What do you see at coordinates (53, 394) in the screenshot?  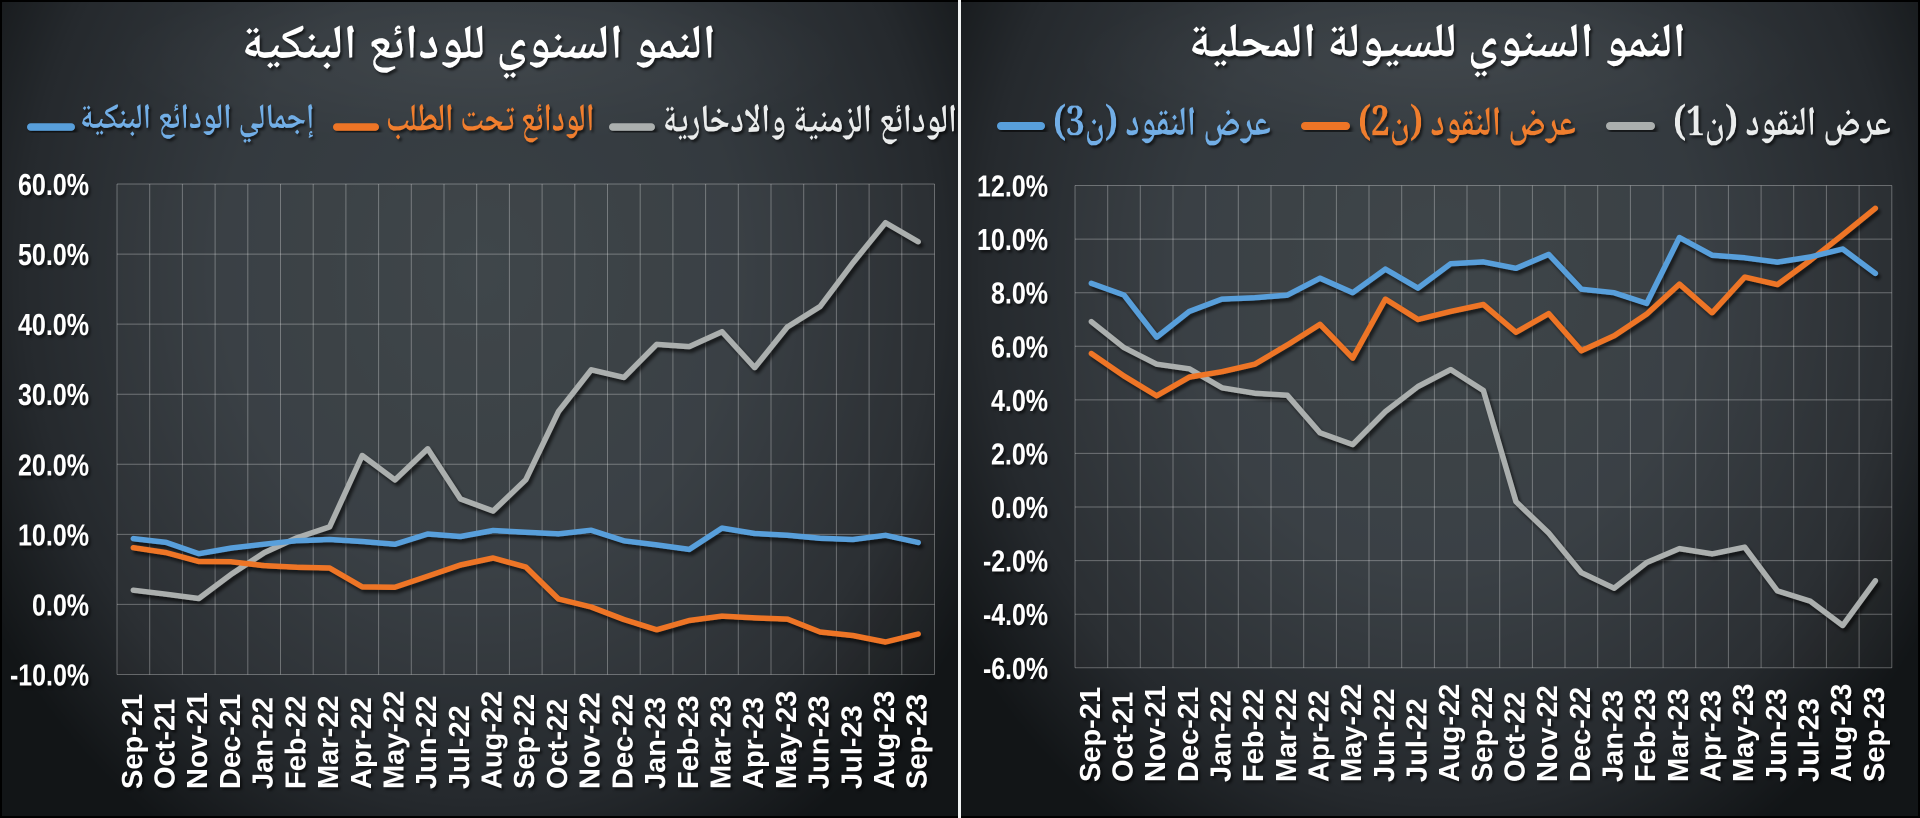 I see `svg-text: 30.0%` at bounding box center [53, 394].